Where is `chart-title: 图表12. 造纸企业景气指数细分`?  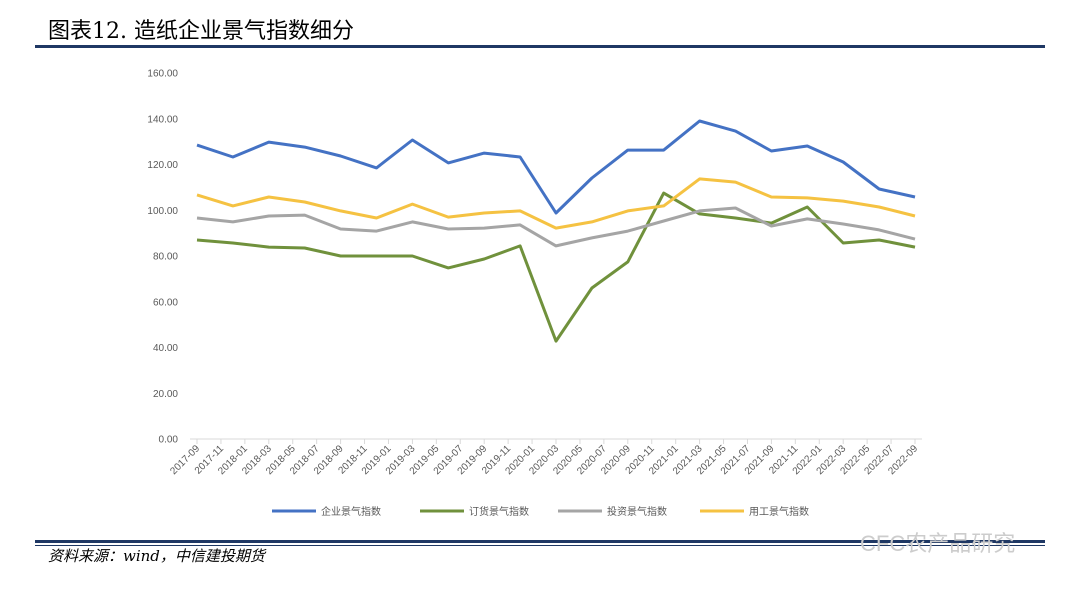 chart-title: 图表12. 造纸企业景气指数细分 is located at coordinates (201, 31).